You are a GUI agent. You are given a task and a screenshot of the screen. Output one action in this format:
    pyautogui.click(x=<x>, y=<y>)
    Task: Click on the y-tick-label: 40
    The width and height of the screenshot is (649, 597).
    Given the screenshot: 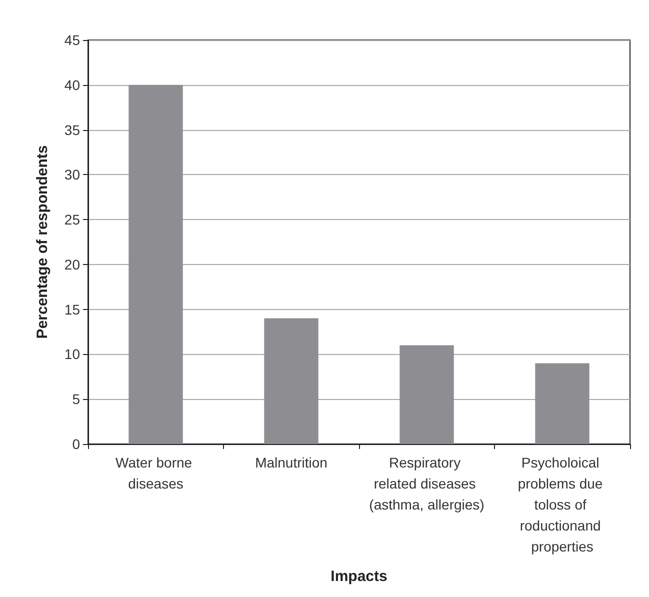 What is the action you would take?
    pyautogui.click(x=72, y=84)
    